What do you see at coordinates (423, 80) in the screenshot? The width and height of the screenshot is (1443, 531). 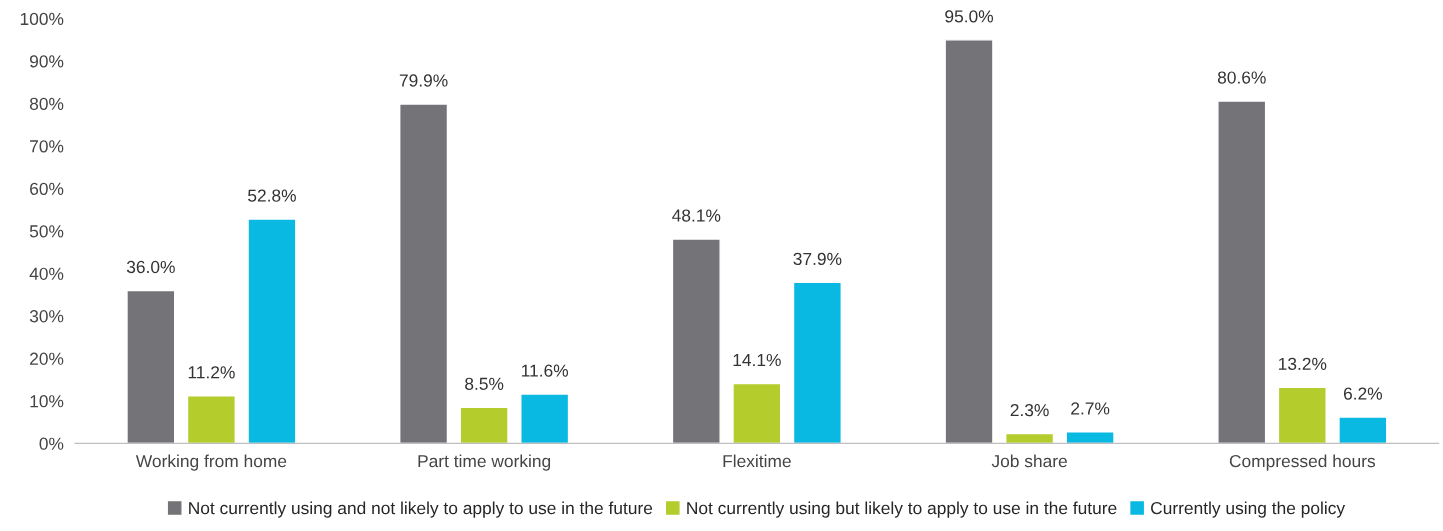 I see `data-label: 79.9%` at bounding box center [423, 80].